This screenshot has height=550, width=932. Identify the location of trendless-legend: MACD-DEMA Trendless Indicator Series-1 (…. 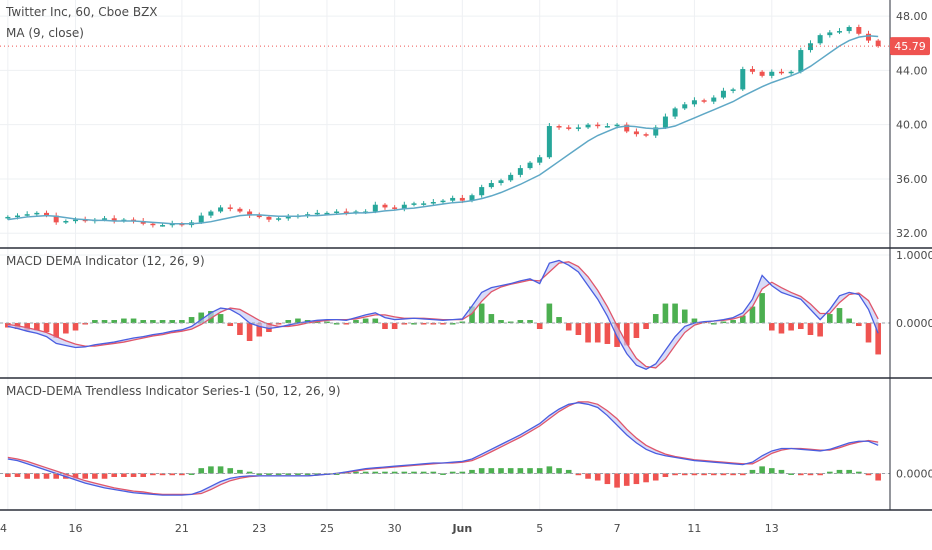
(173, 391).